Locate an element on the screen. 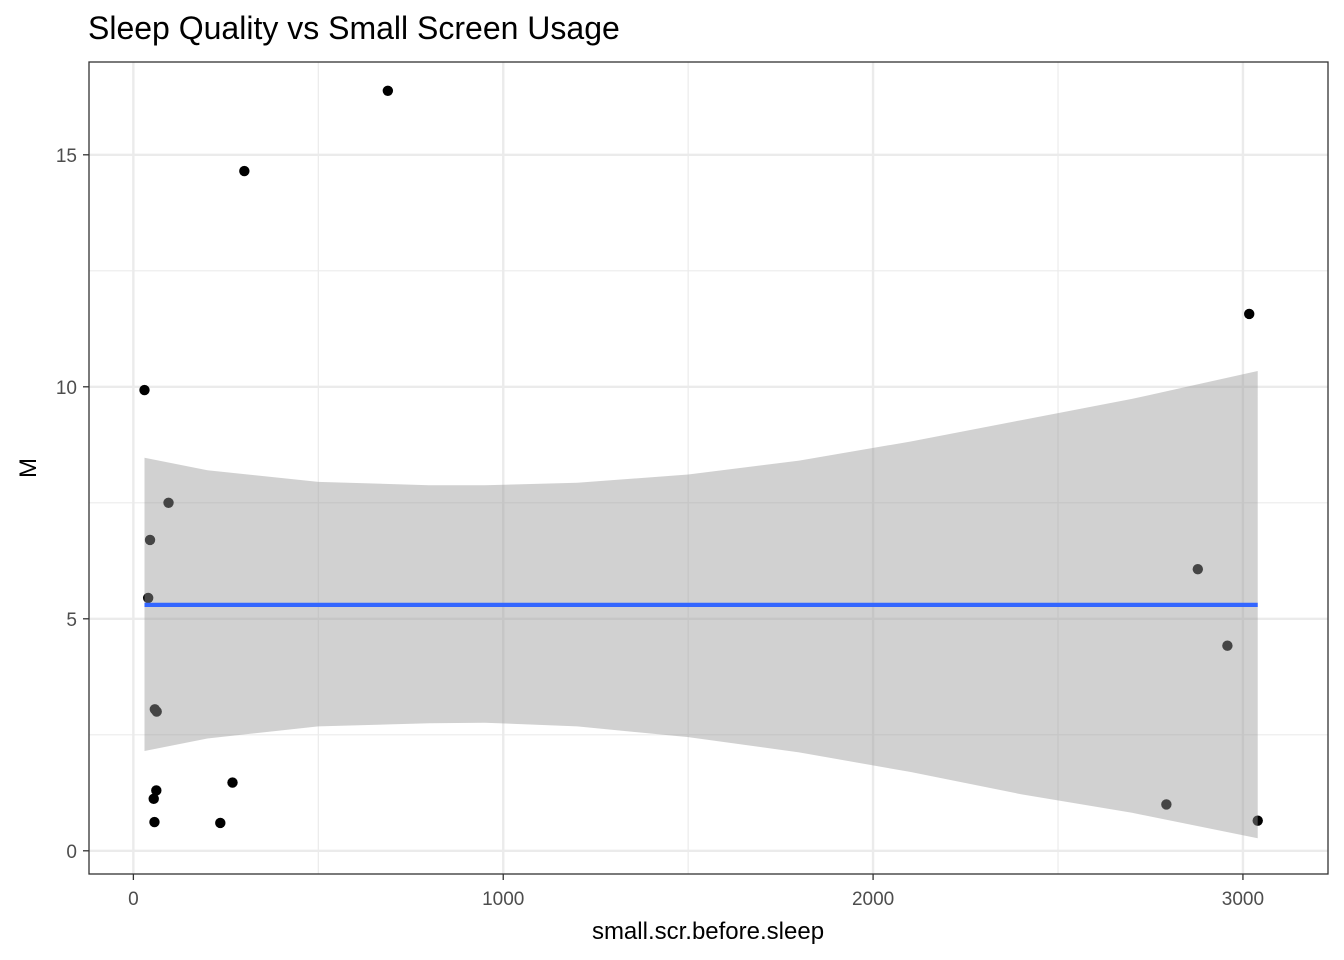 This screenshot has height=960, width=1344. y-tick-label: 5 is located at coordinates (71, 620).